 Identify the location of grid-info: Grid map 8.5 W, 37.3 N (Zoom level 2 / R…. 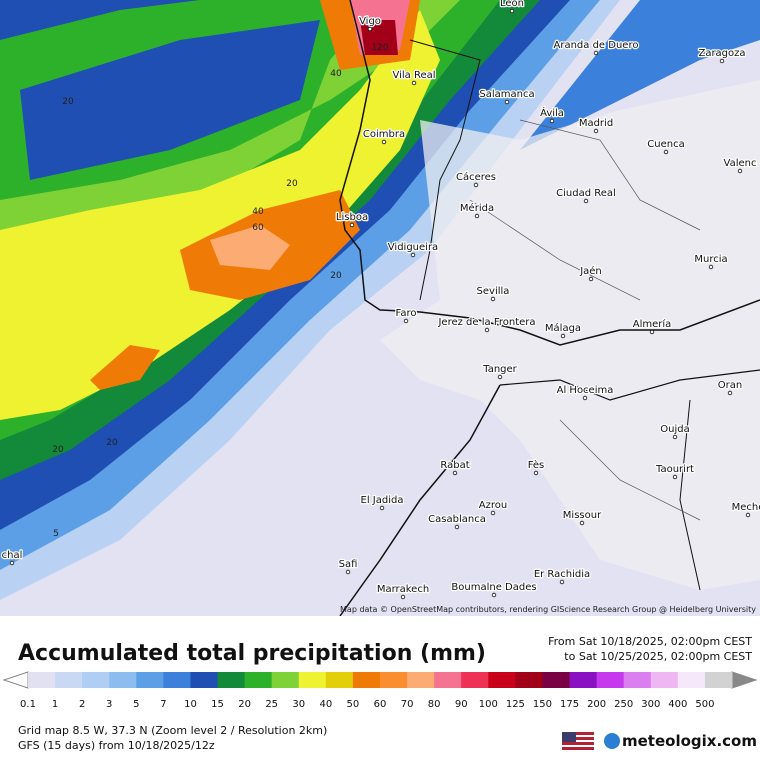
(172, 730).